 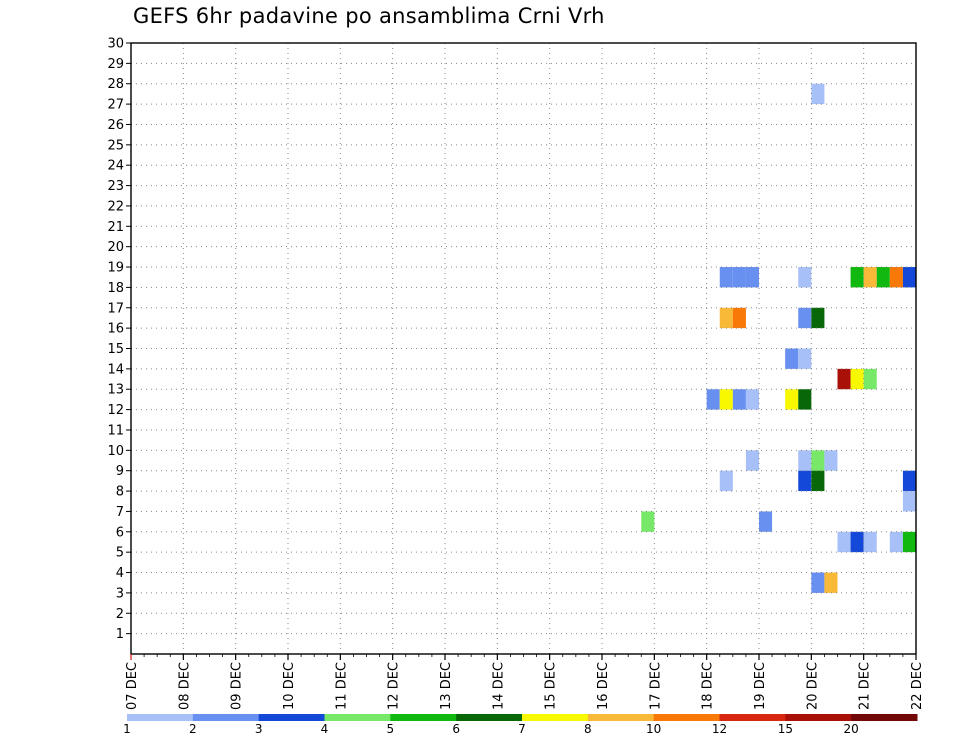 What do you see at coordinates (498, 686) in the screenshot?
I see `x-tick-label: 14 DEC` at bounding box center [498, 686].